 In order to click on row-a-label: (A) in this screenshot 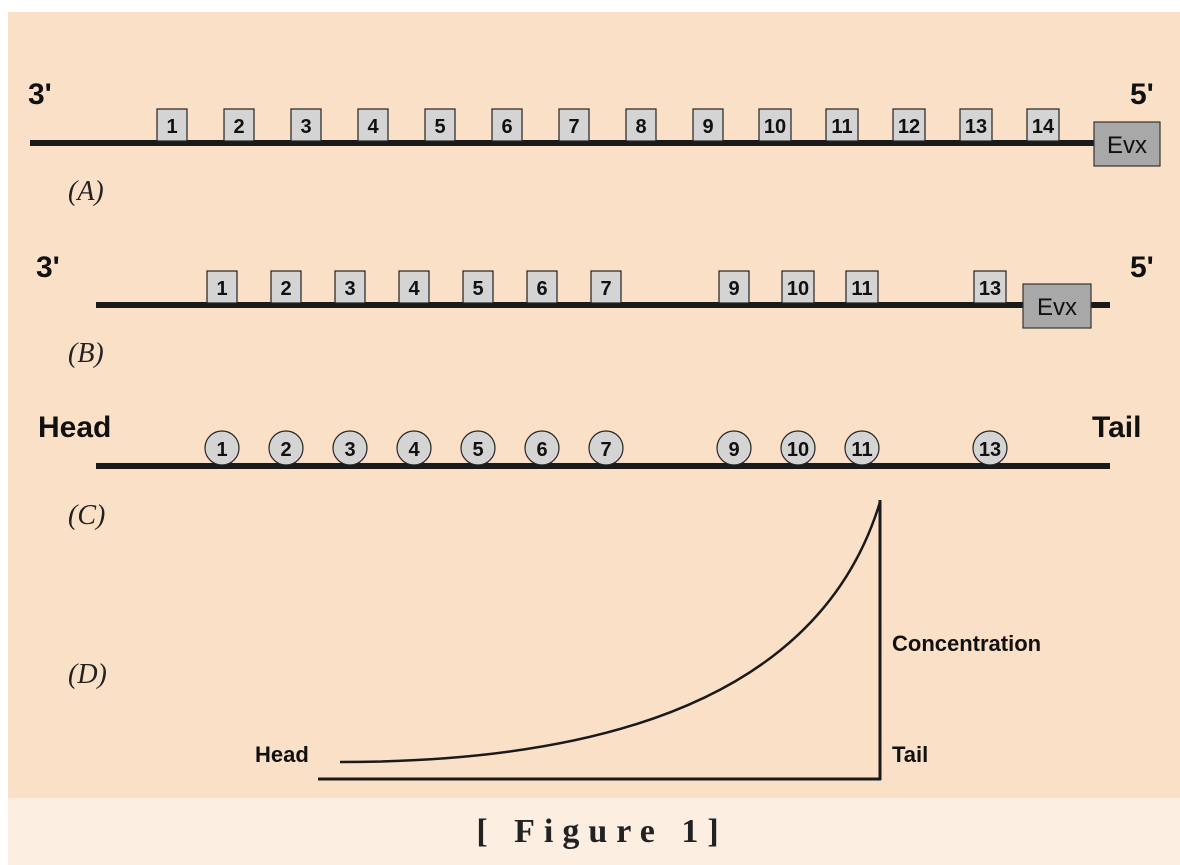, I will do `click(86, 191)`.